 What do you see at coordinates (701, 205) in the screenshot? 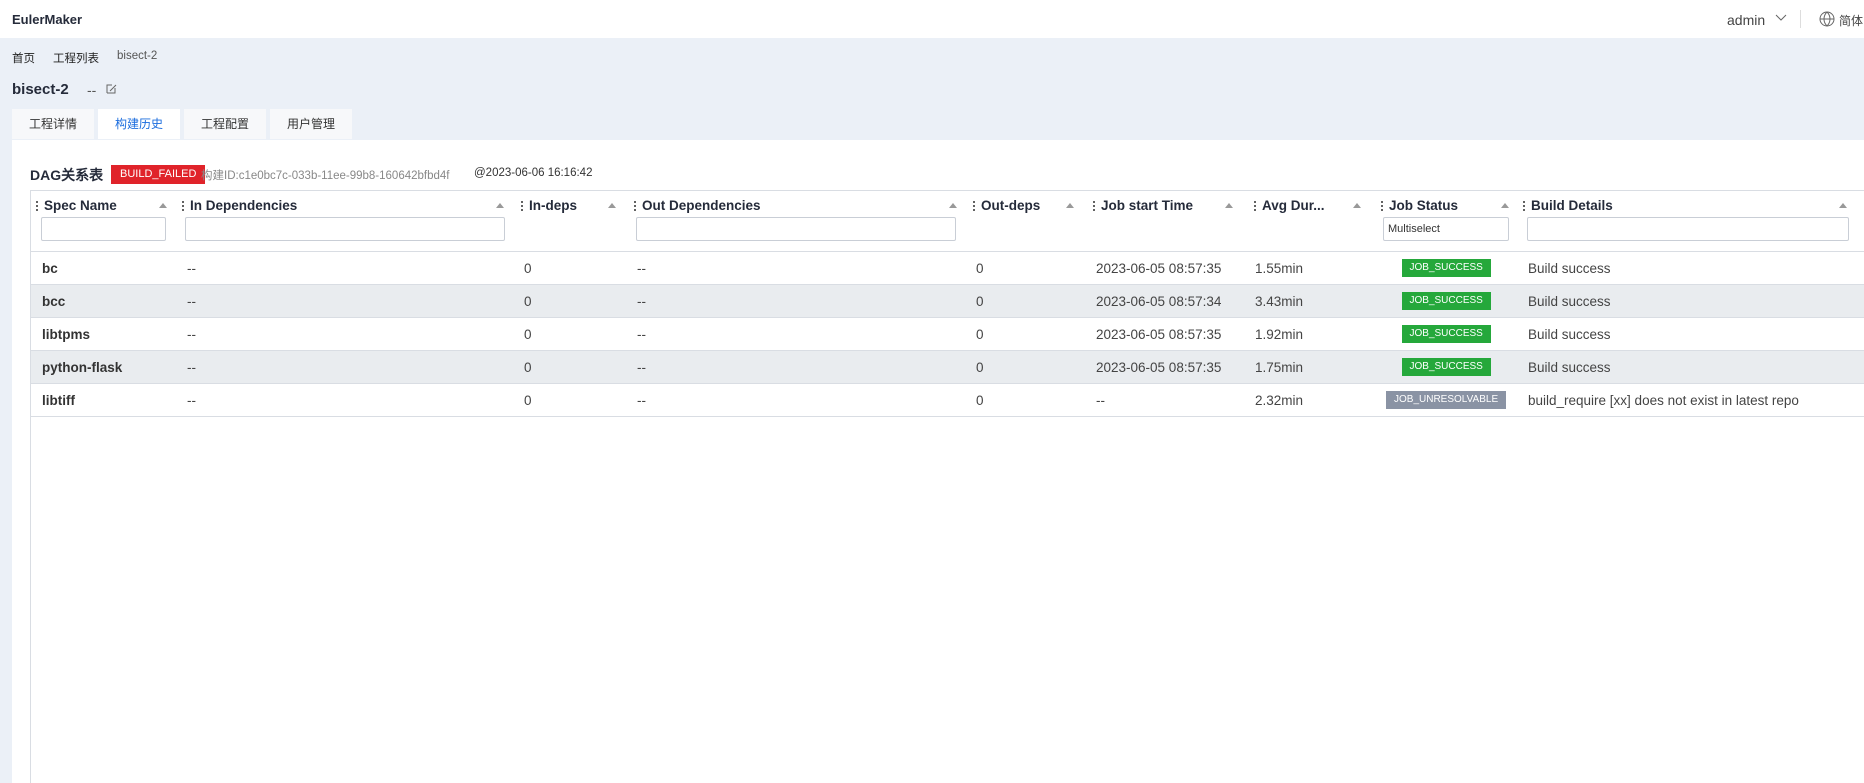
I see `column-header: Out Dependencies` at bounding box center [701, 205].